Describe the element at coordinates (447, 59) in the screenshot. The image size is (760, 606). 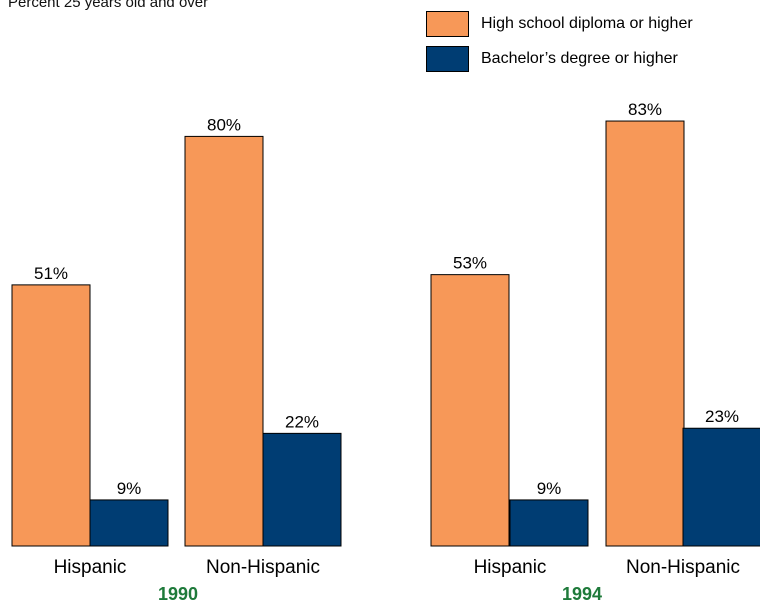
I see `legend-swatch-bachelors` at that location.